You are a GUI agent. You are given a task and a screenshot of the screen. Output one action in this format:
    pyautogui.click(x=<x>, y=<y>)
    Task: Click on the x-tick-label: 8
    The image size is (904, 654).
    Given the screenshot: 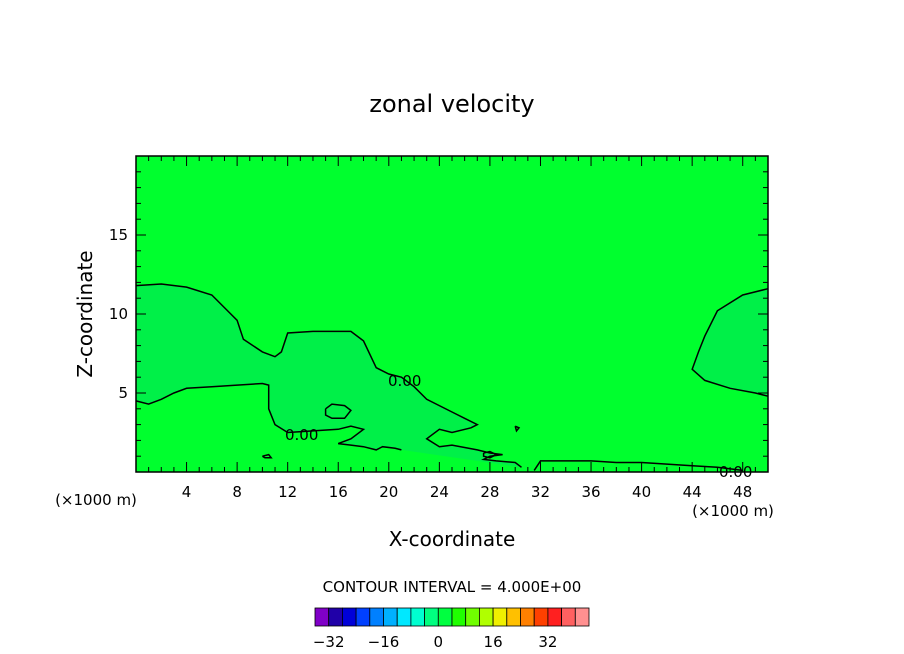 What is the action you would take?
    pyautogui.click(x=237, y=492)
    